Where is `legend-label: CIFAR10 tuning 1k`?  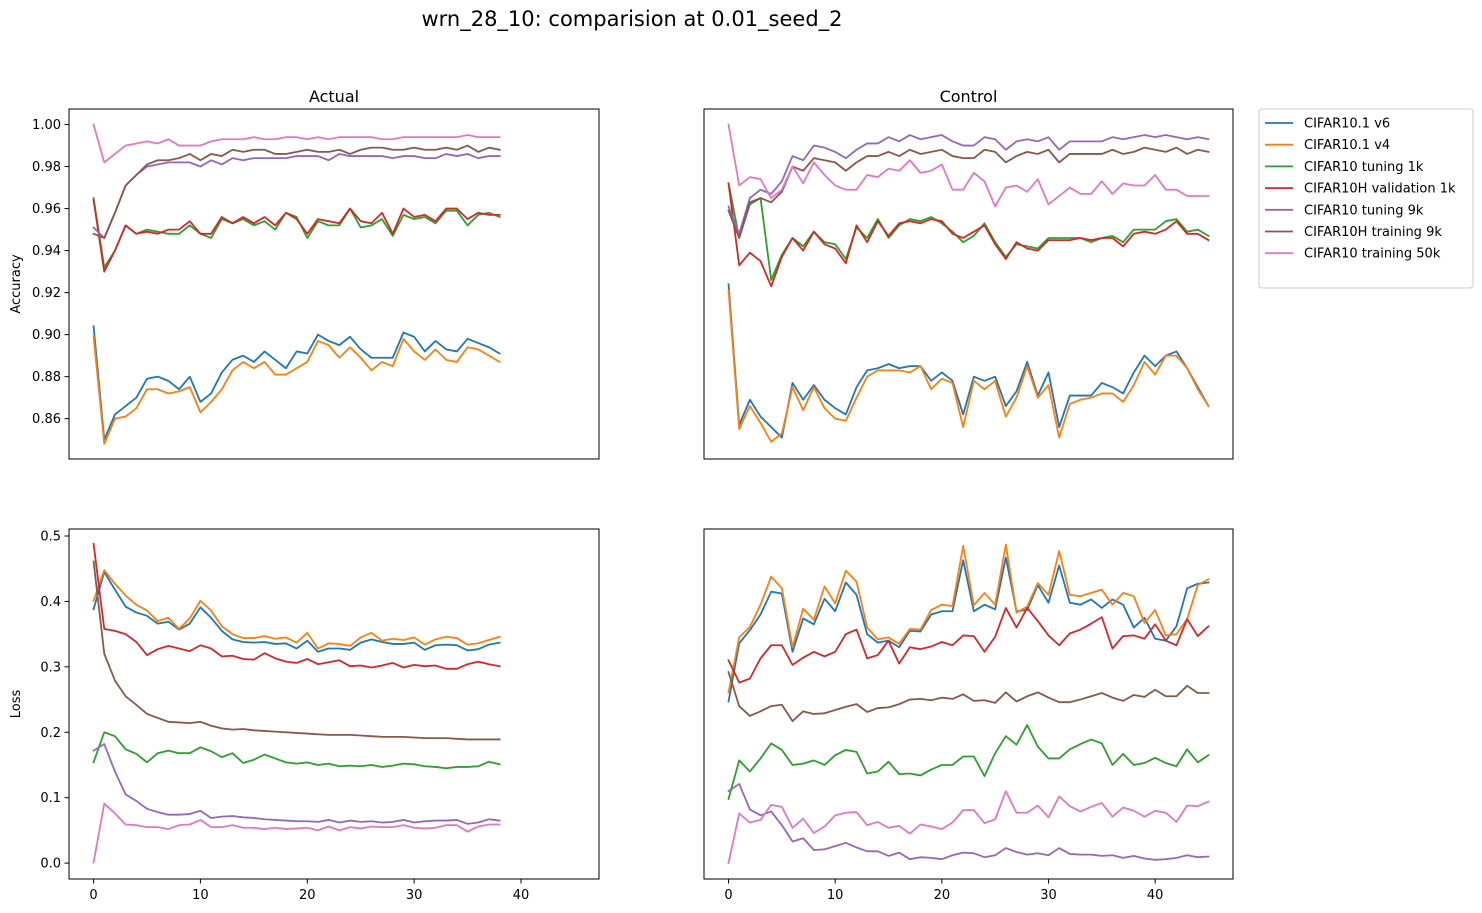 legend-label: CIFAR10 tuning 1k is located at coordinates (1364, 167).